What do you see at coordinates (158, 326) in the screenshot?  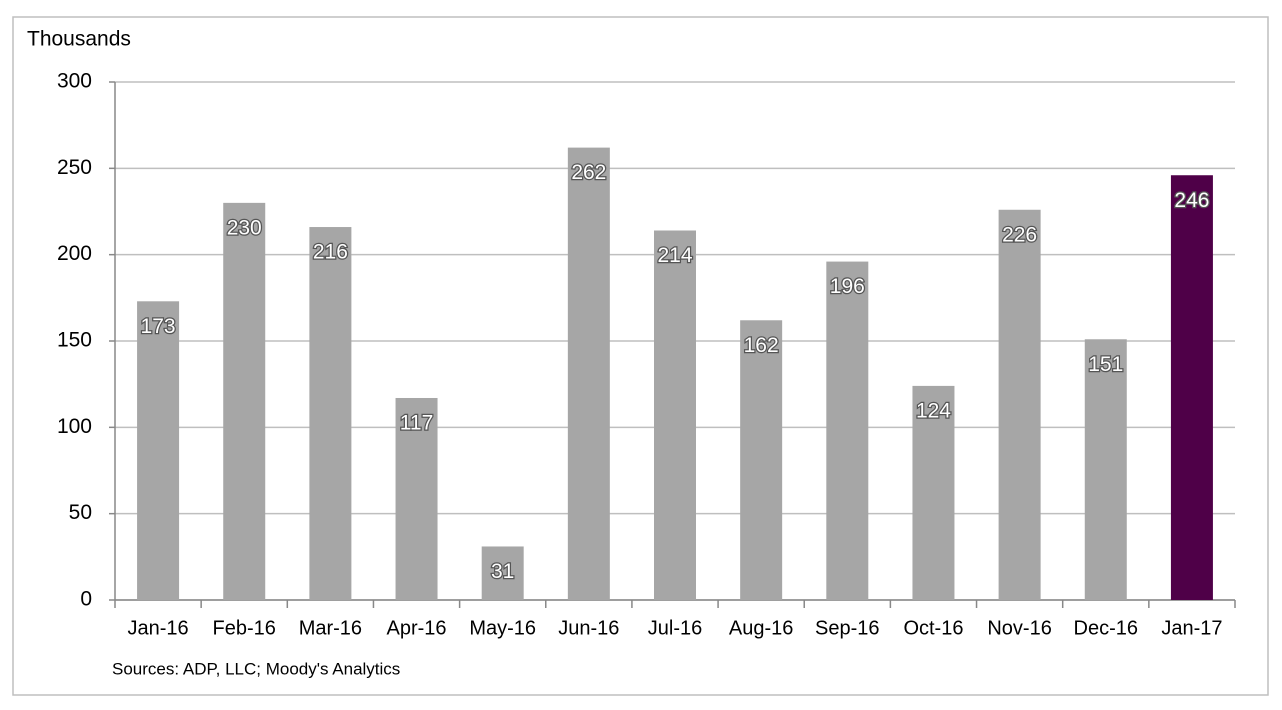 I see `data-label: 173` at bounding box center [158, 326].